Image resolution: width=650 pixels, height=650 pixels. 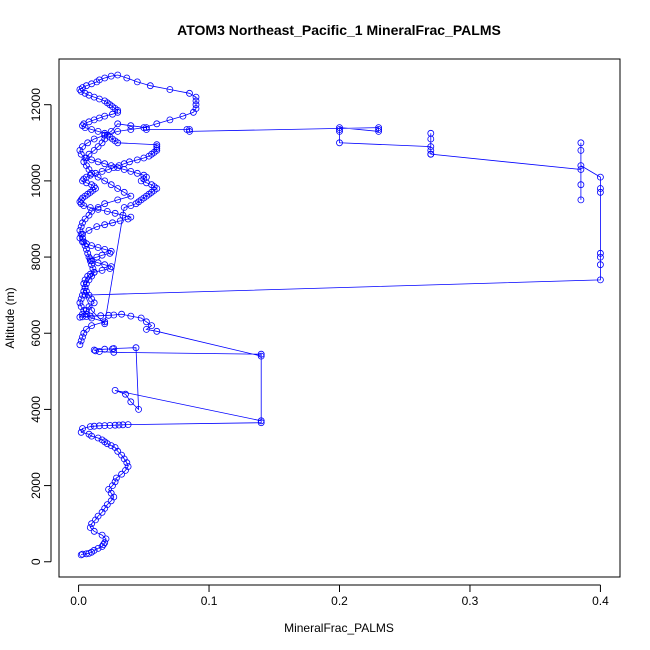 What do you see at coordinates (78, 601) in the screenshot?
I see `x-tick-label: 0.0` at bounding box center [78, 601].